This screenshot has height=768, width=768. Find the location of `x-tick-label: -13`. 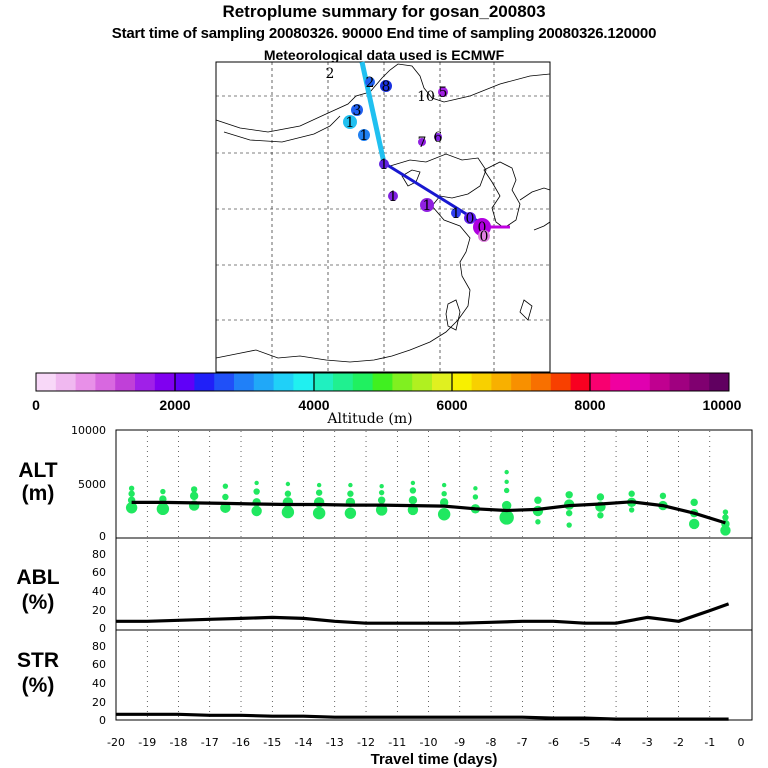

x-tick-label: -13 is located at coordinates (335, 742).